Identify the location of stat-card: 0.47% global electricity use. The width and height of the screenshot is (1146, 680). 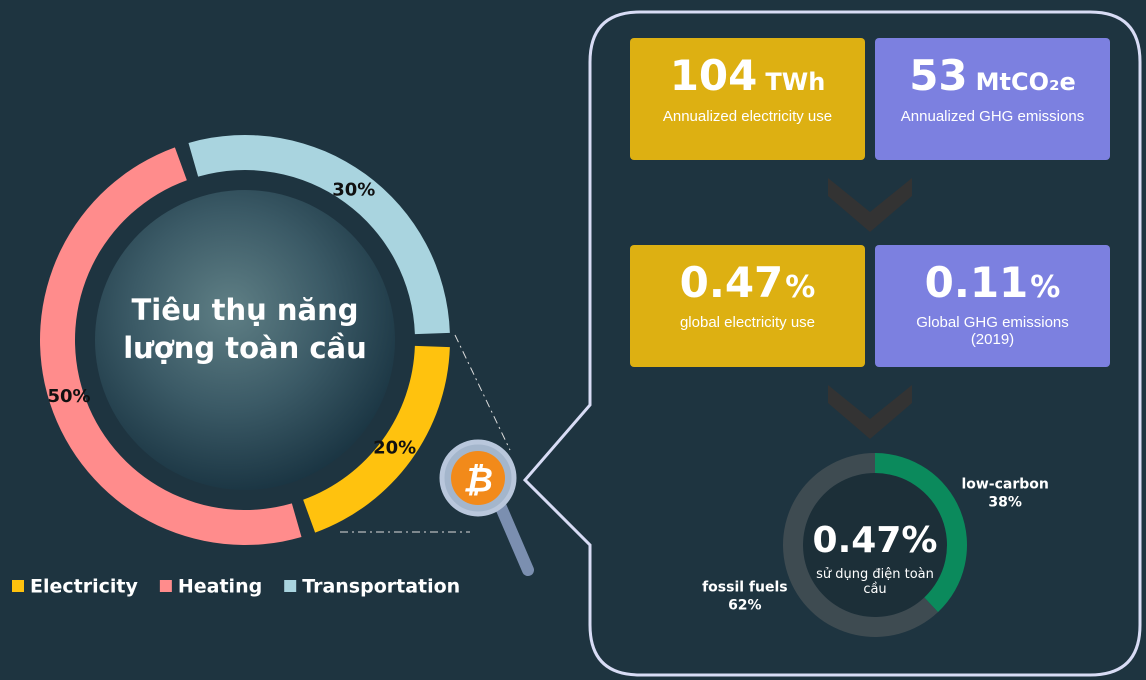
(747, 306).